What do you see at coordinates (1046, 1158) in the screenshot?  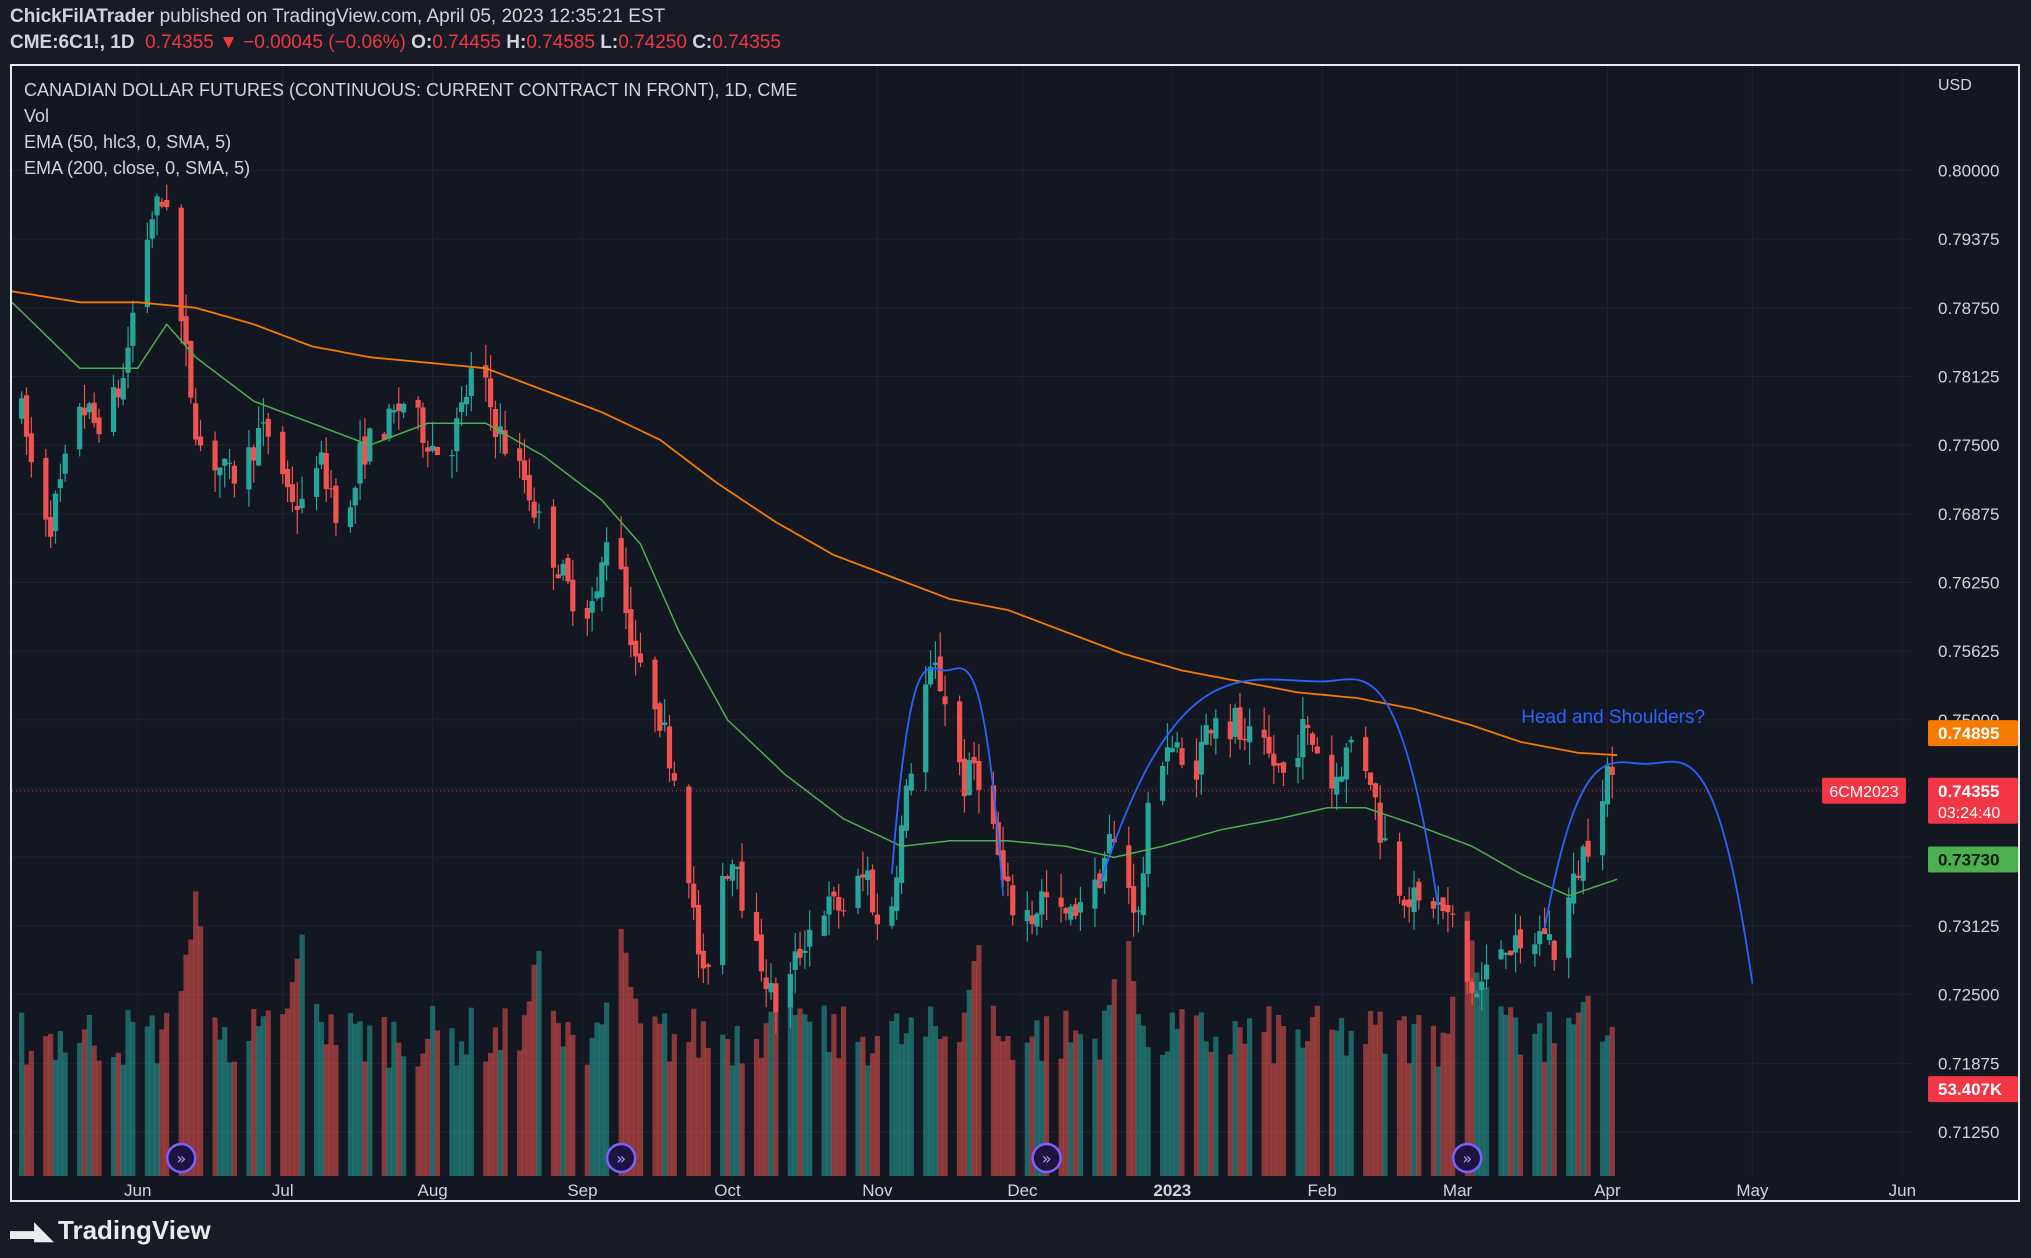 I see `event-marker-icon` at bounding box center [1046, 1158].